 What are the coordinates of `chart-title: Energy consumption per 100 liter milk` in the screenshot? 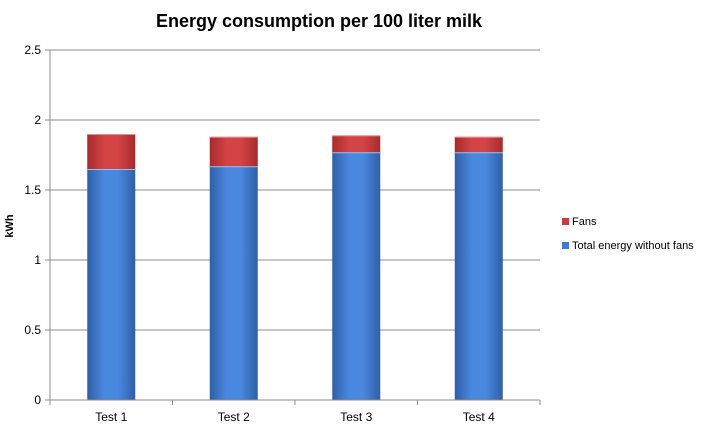 It's located at (319, 21).